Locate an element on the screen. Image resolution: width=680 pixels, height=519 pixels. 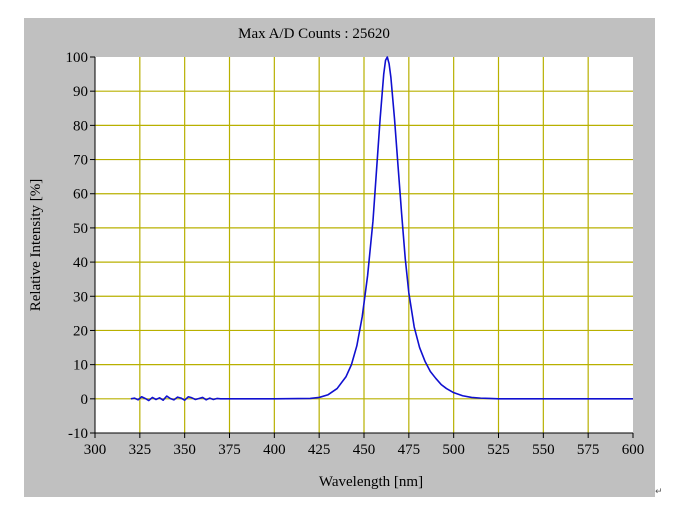
y-tick-label: 20 is located at coordinates (80, 331).